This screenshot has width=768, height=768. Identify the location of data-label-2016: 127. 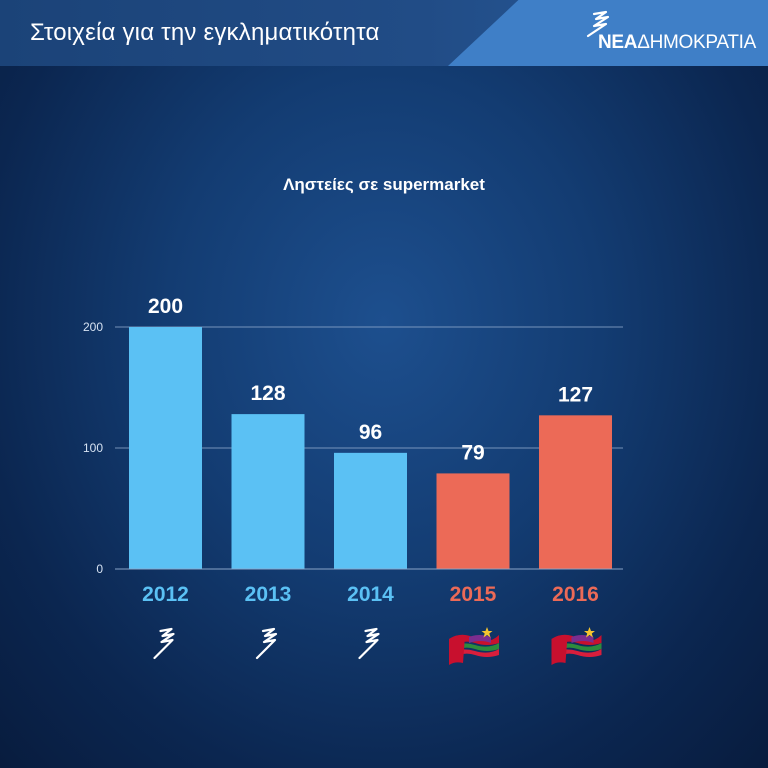
(575, 394).